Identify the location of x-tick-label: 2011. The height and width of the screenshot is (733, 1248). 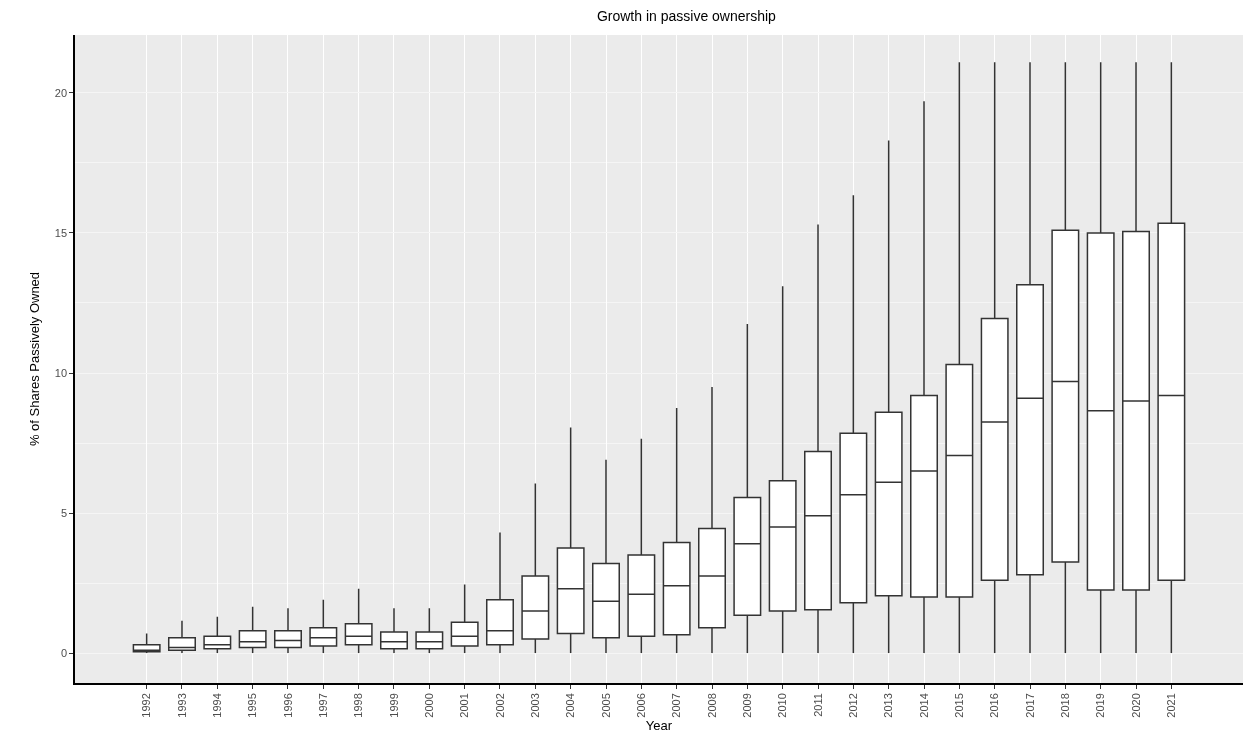
(817, 705).